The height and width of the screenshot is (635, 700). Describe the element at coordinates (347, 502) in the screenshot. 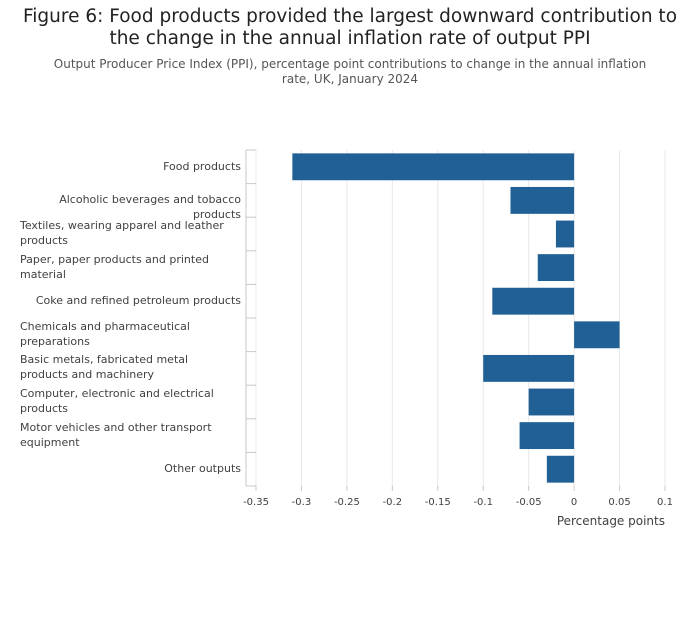

I see `x-tick-label: -0.25` at that location.